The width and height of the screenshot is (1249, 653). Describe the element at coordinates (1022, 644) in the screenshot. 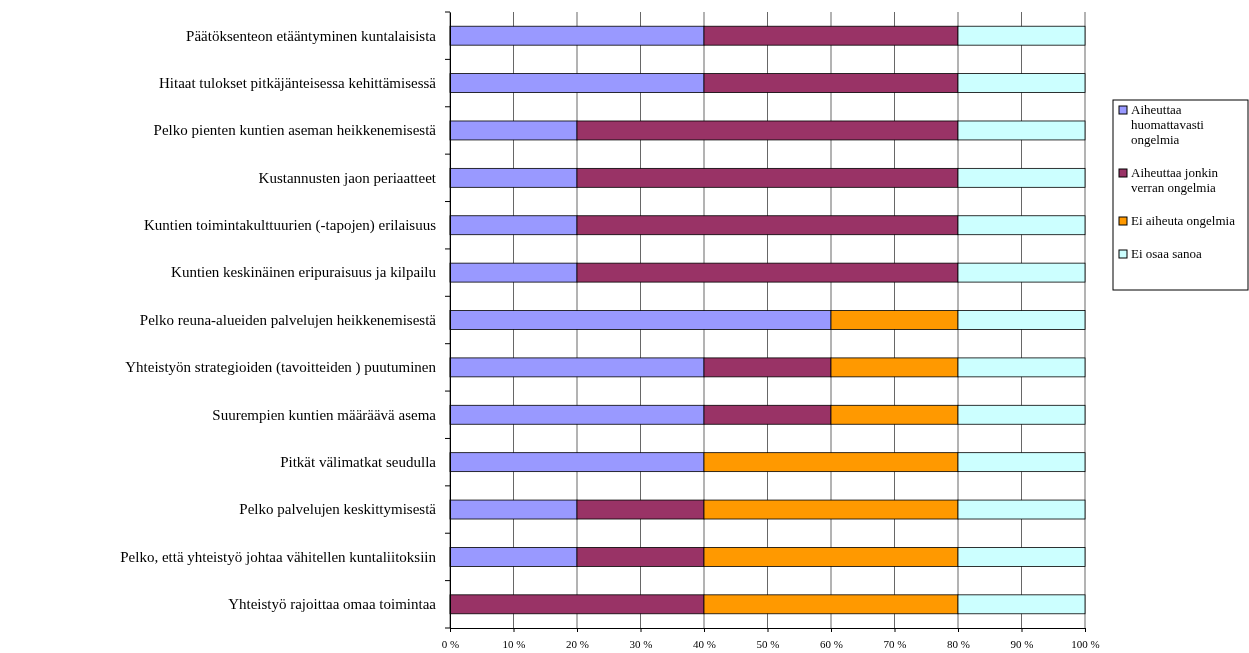

I see `x-tick-label: 90 %` at that location.